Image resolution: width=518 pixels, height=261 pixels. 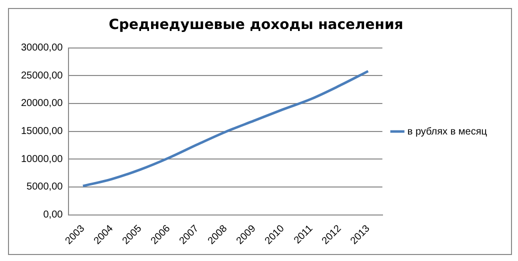 I want to click on y-tick-label: 30000,00, so click(x=42, y=48).